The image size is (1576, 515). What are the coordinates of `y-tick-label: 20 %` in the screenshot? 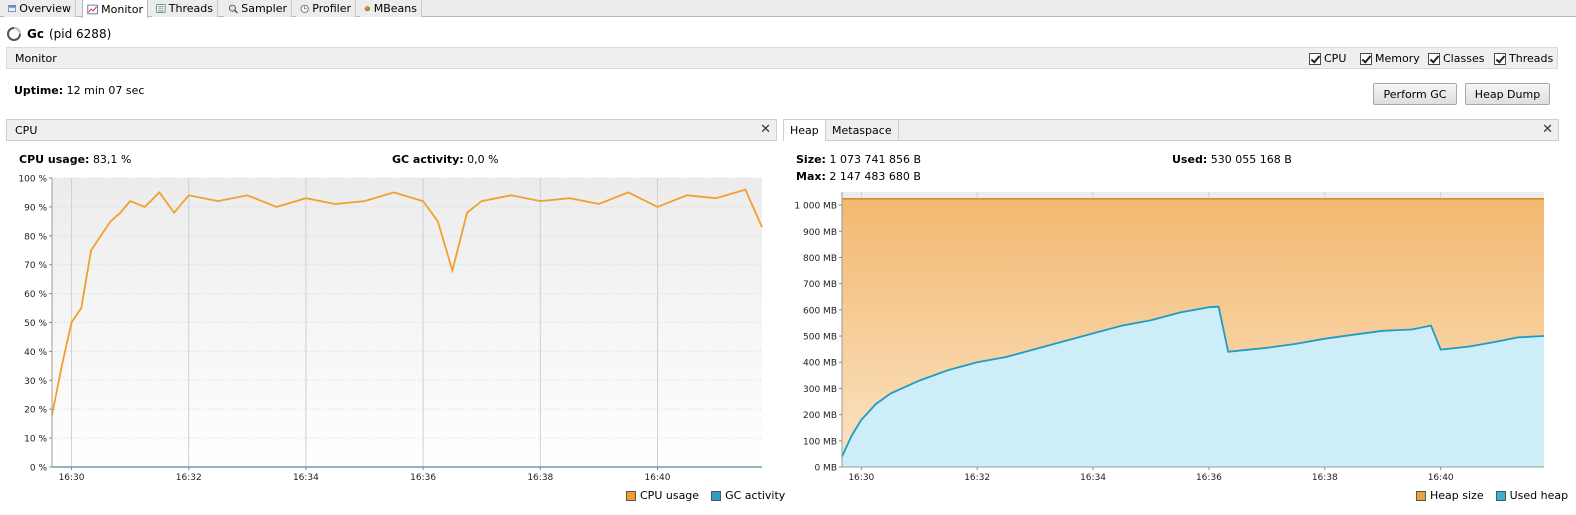 It's located at (35, 411).